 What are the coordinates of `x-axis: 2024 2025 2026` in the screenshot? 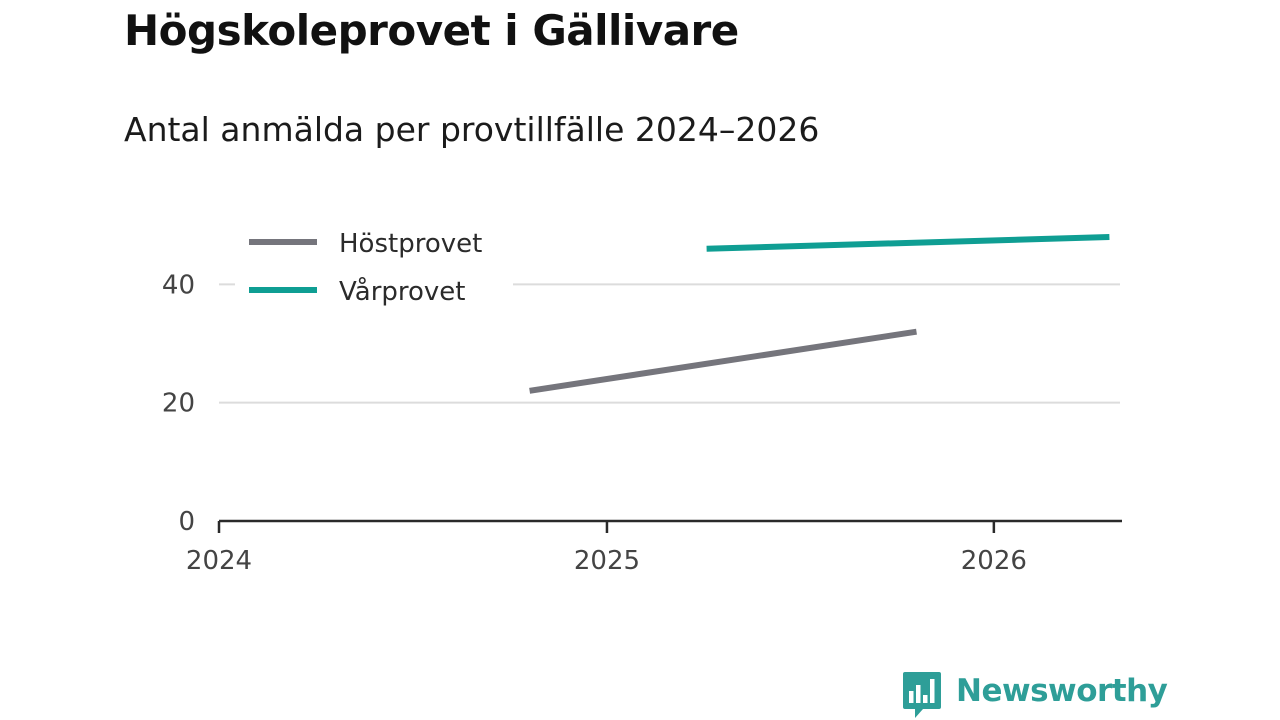 It's located at (654, 547).